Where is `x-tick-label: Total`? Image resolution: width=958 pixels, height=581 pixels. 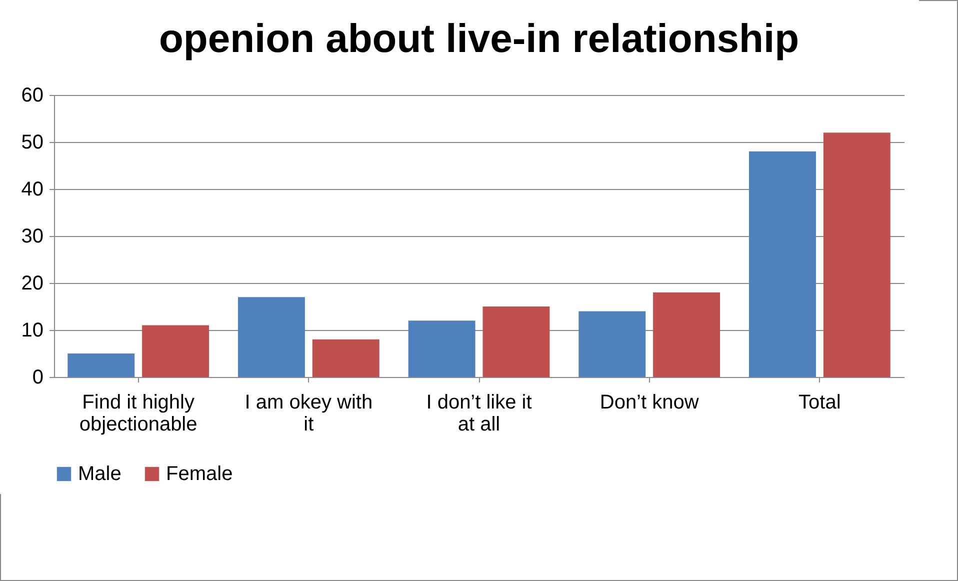
x-tick-label: Total is located at coordinates (819, 403).